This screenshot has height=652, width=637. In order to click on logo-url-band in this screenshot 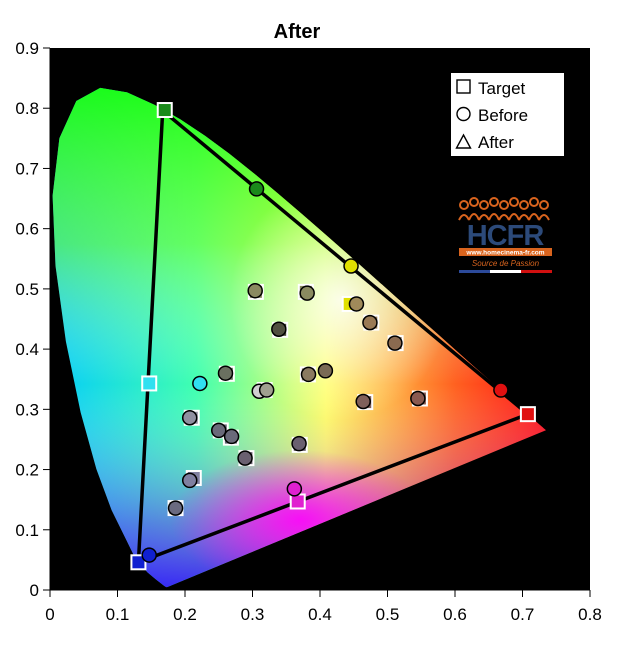, I will do `click(505, 252)`.